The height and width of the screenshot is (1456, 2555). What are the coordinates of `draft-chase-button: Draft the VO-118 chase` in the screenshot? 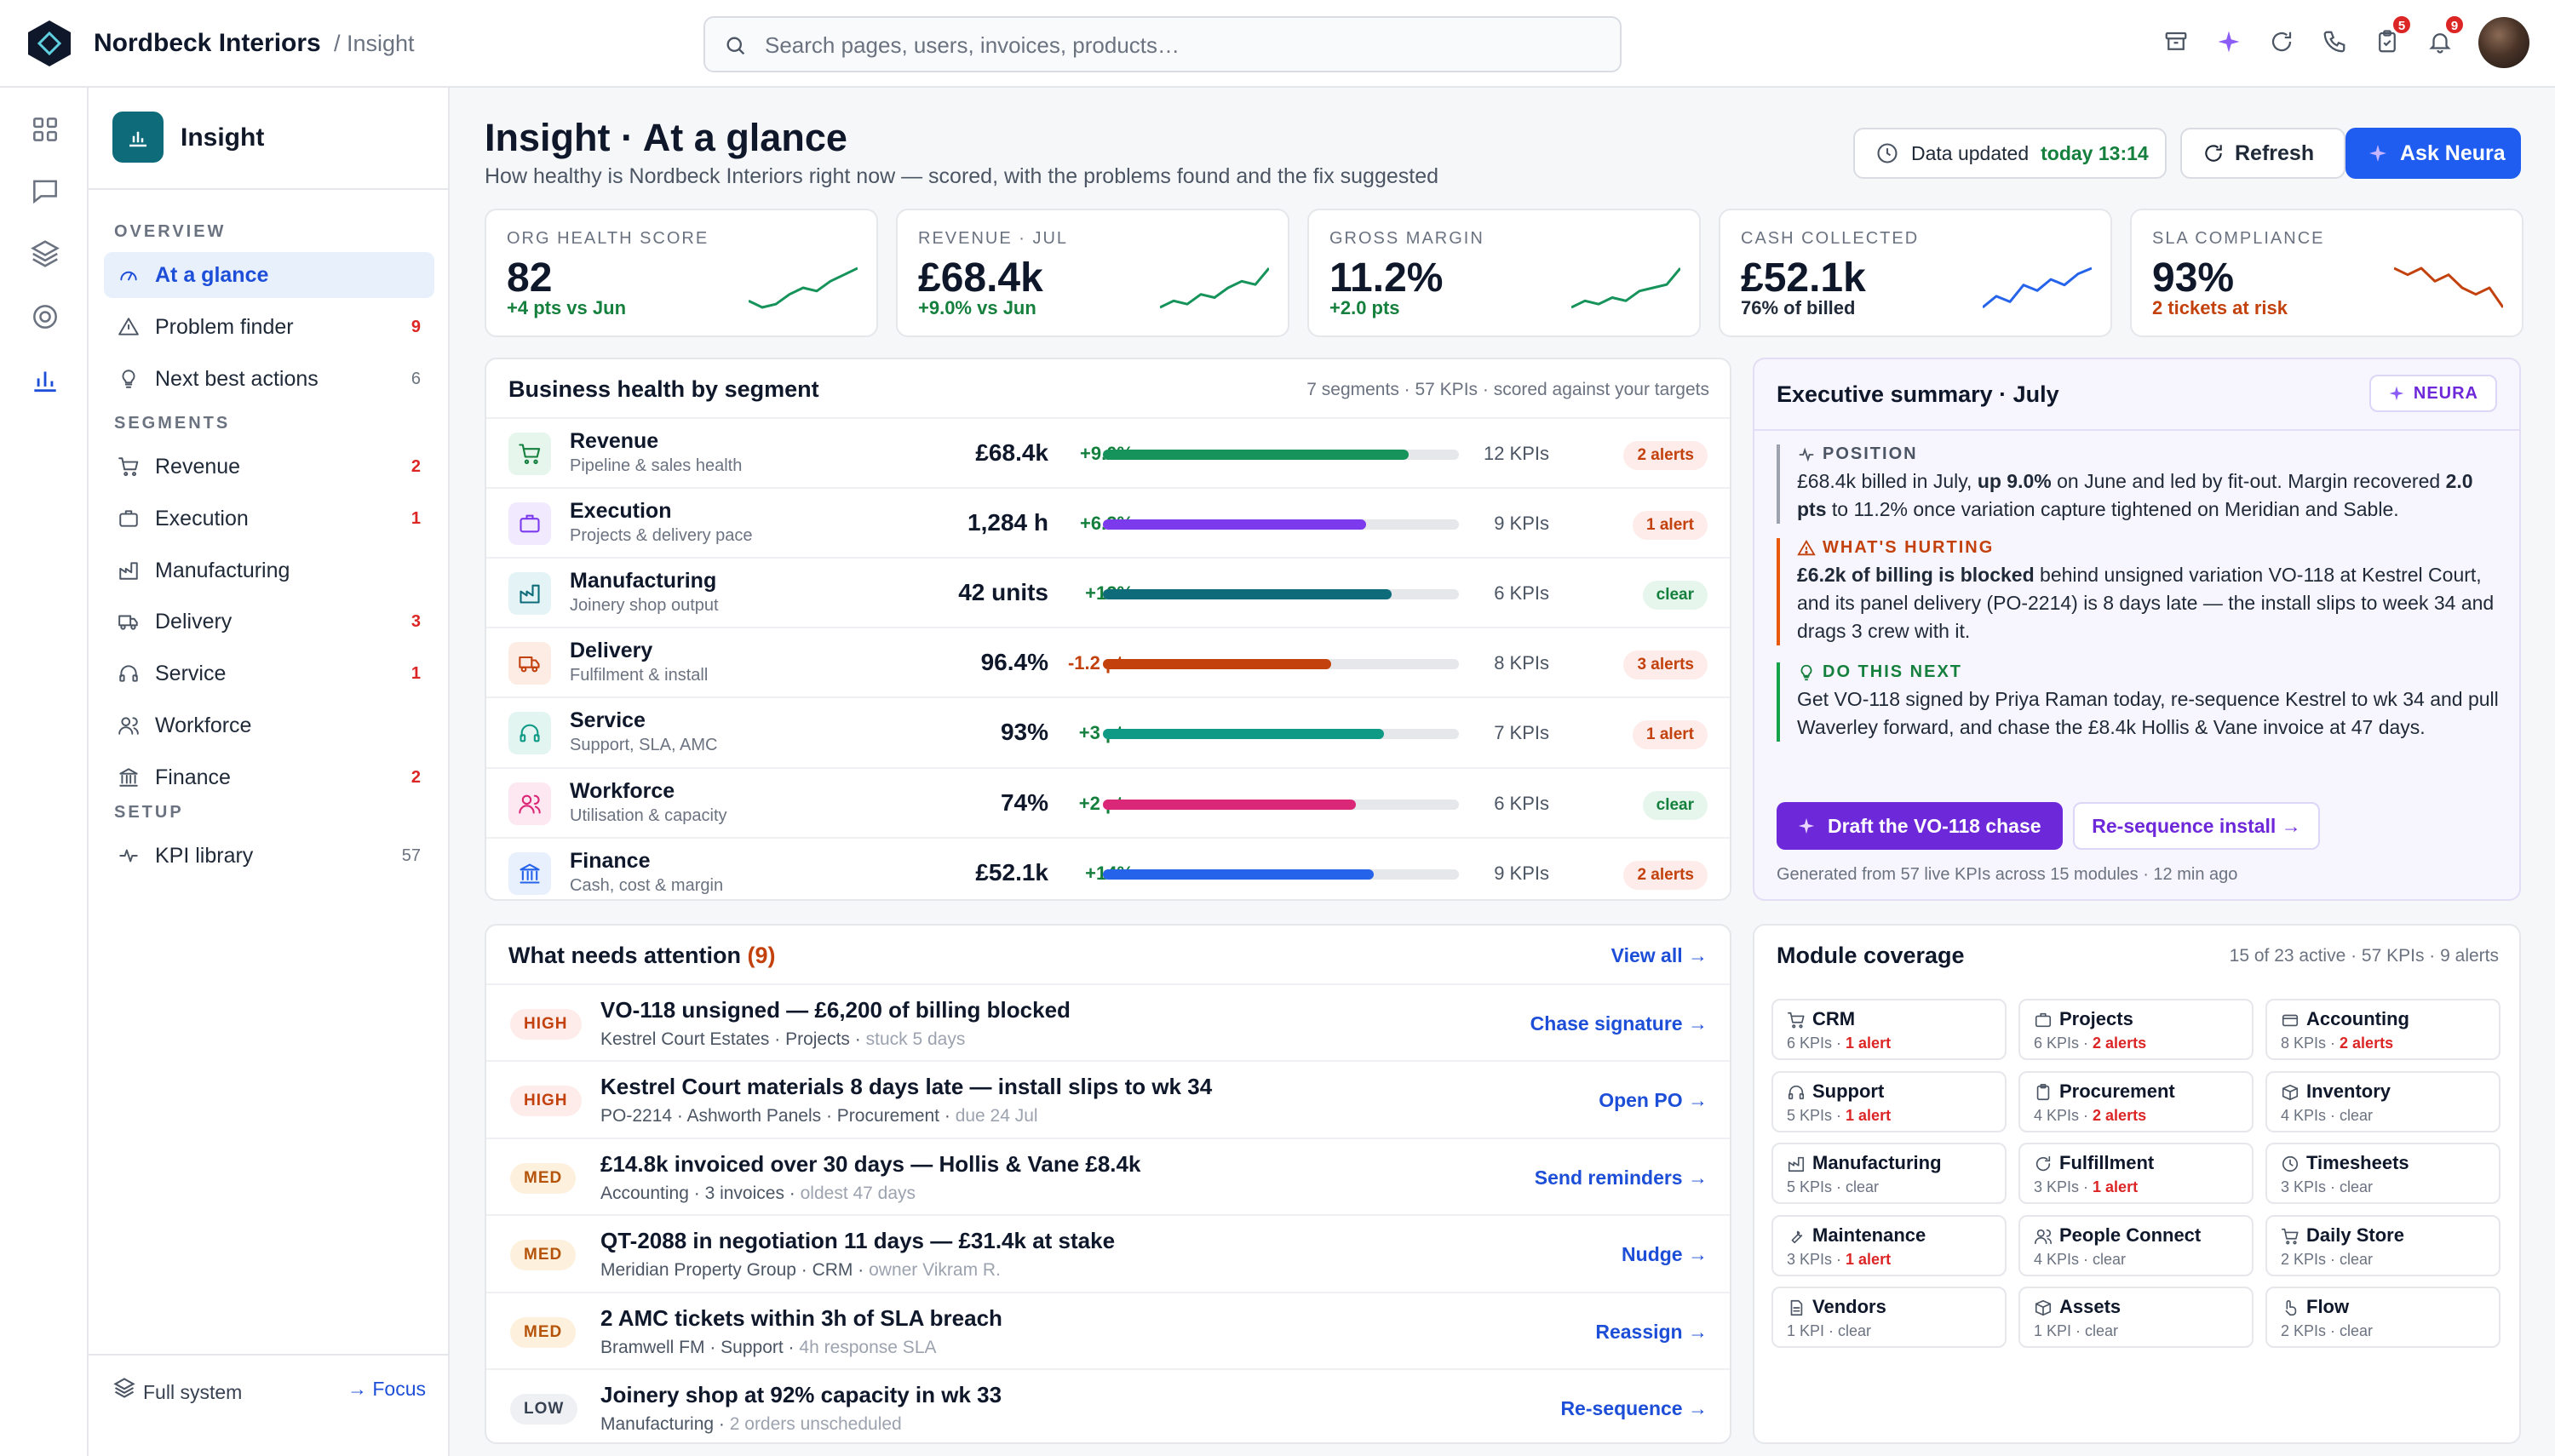 It's located at (1920, 826).